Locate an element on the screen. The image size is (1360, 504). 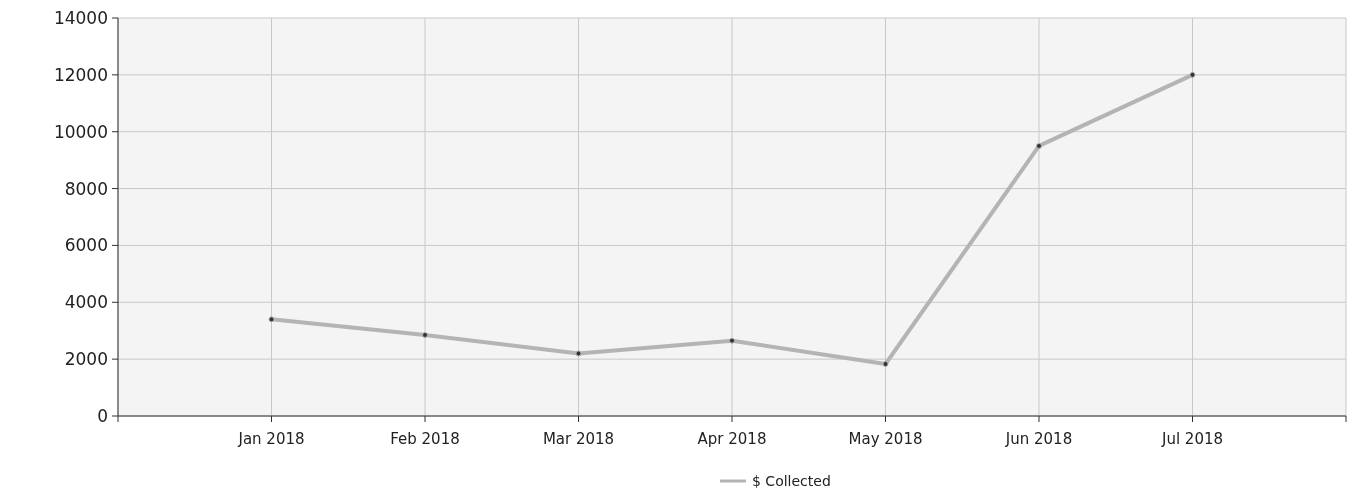
y-tick-label: 12000 is located at coordinates (80, 74).